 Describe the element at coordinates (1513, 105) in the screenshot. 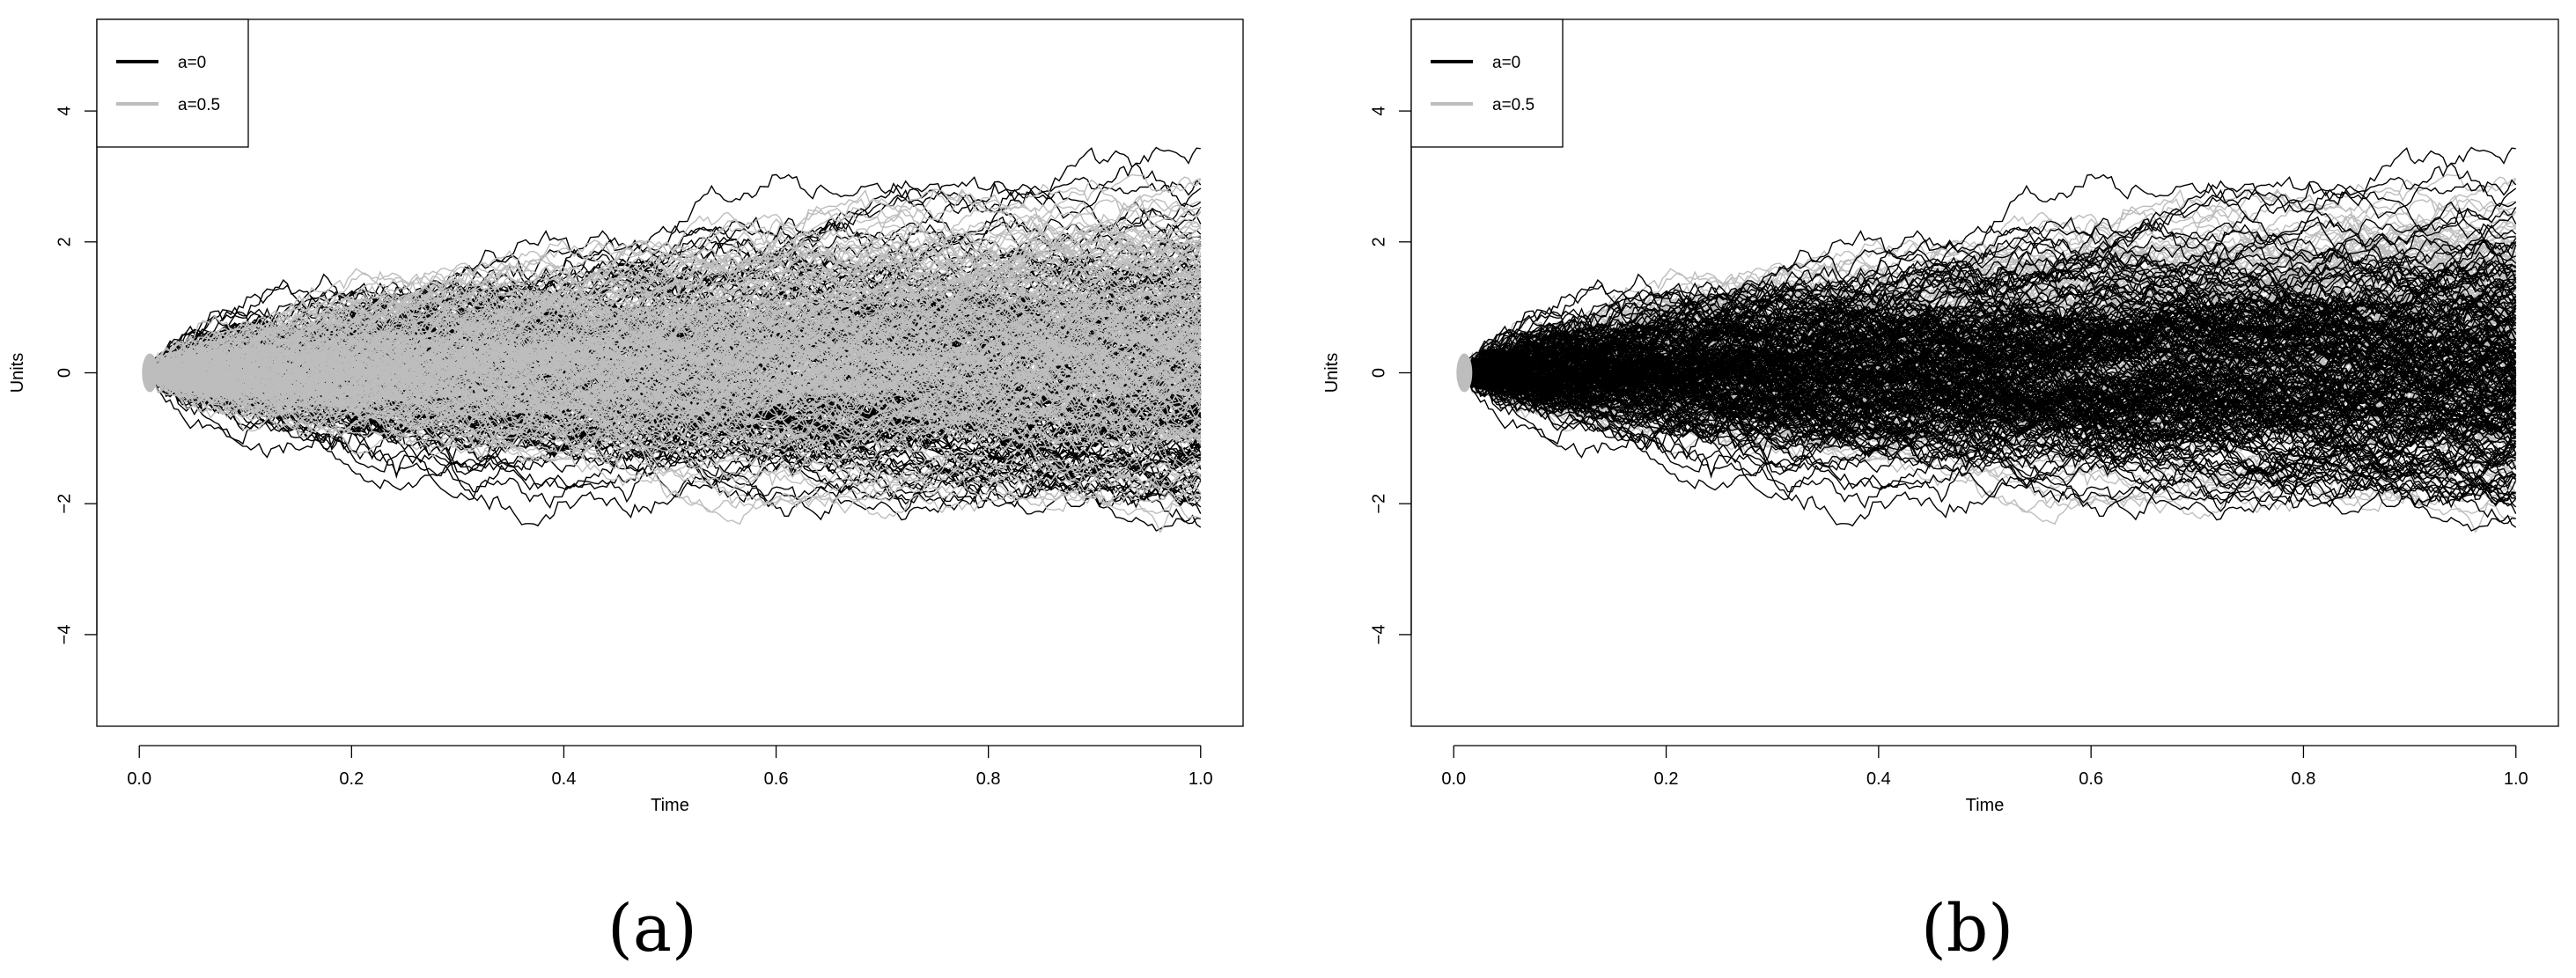

I see `legend-label: a=0.5` at that location.